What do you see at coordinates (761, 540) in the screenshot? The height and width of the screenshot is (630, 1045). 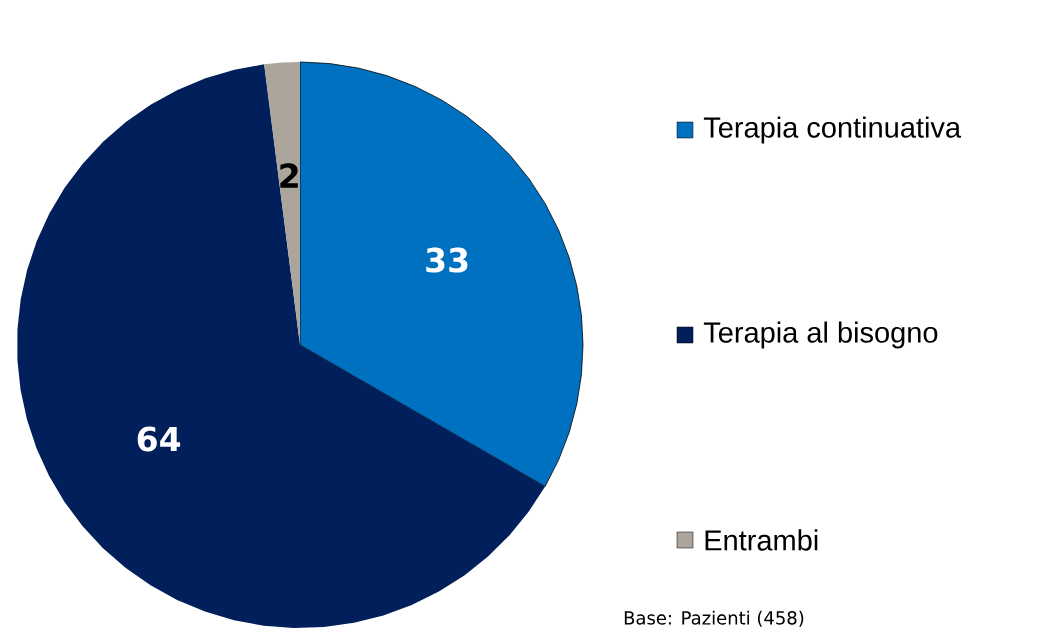 I see `legend-label: Entrambi` at bounding box center [761, 540].